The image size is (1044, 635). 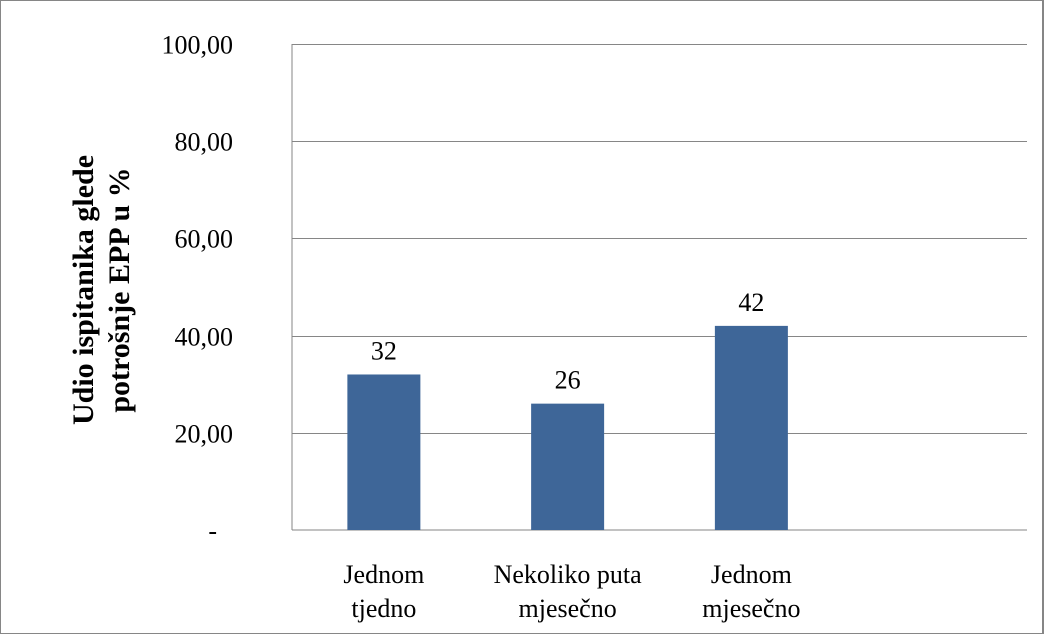 I want to click on y-axis-title-group: Udio ispitanika glede potrošnje EPP u %, so click(x=101, y=290).